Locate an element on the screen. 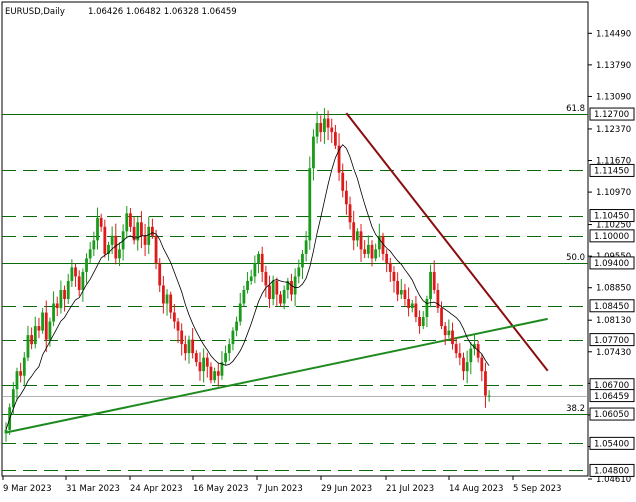  x-tick-label: 21 Jul 2023 is located at coordinates (410, 489).